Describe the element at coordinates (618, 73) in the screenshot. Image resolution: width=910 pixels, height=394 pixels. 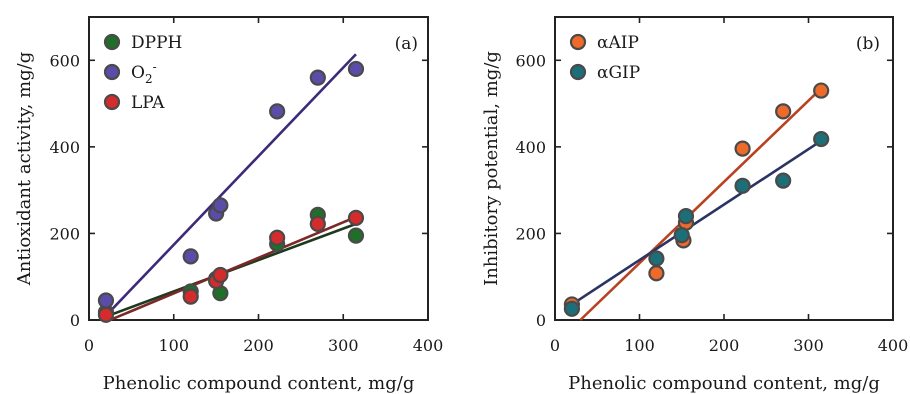
I see `legend-label: αGIP` at that location.